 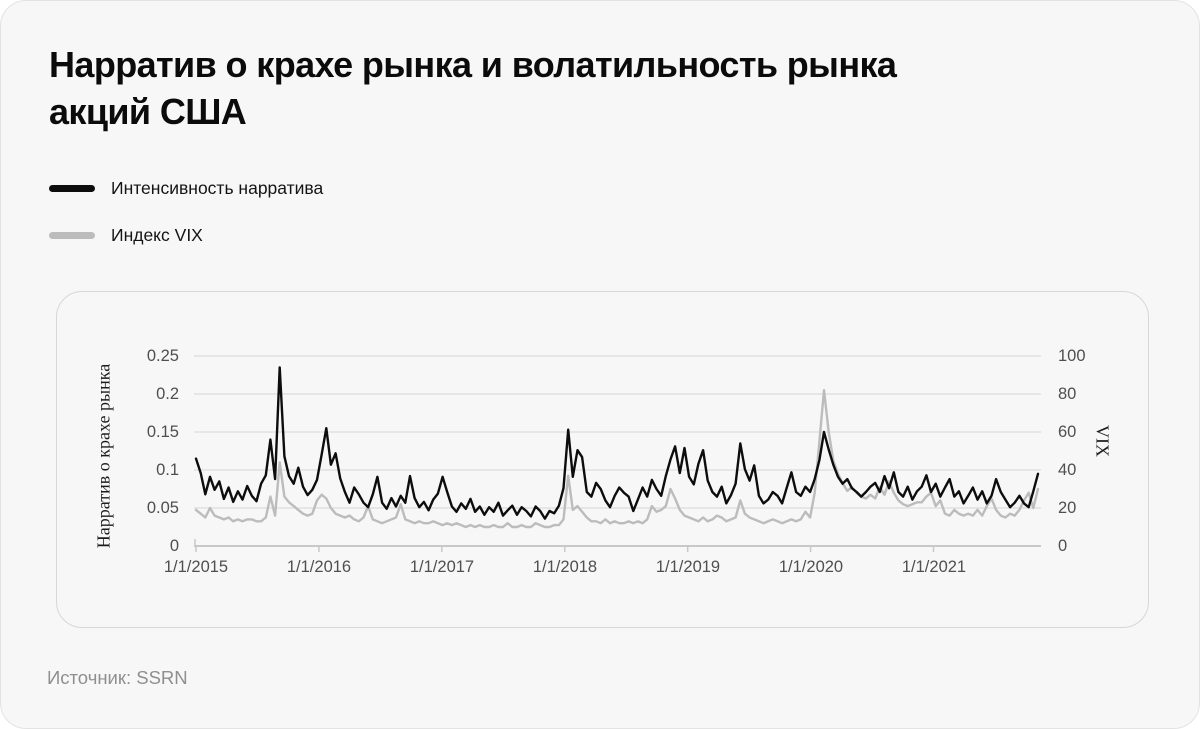 I want to click on y-right-tick: 40, so click(x=1067, y=470).